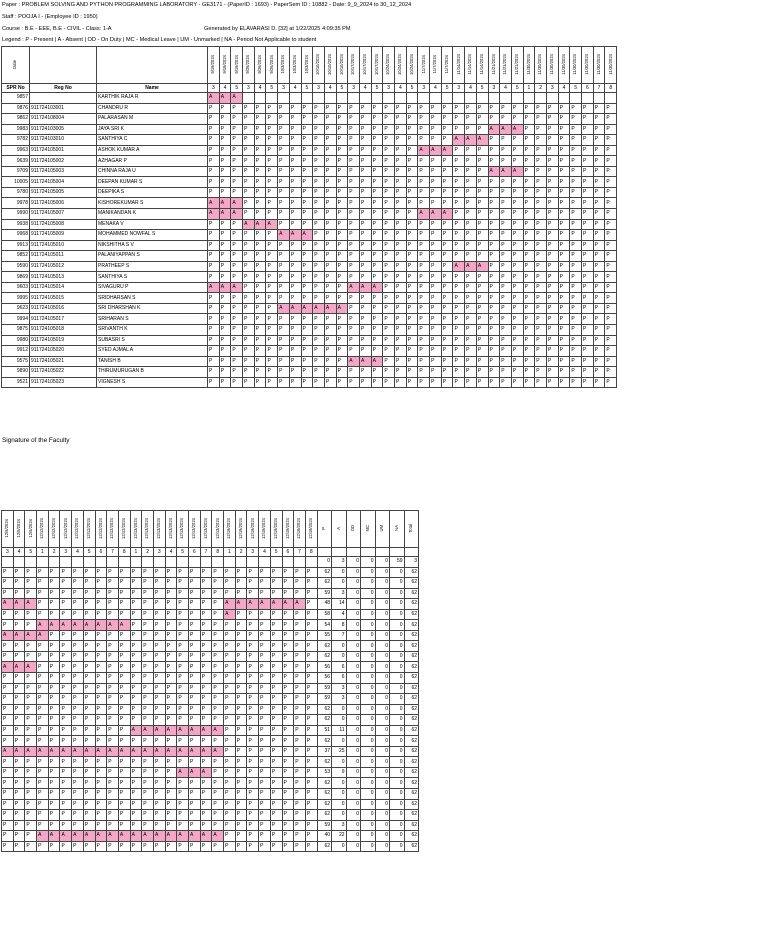  I want to click on summary-total: 62, so click(411, 583).